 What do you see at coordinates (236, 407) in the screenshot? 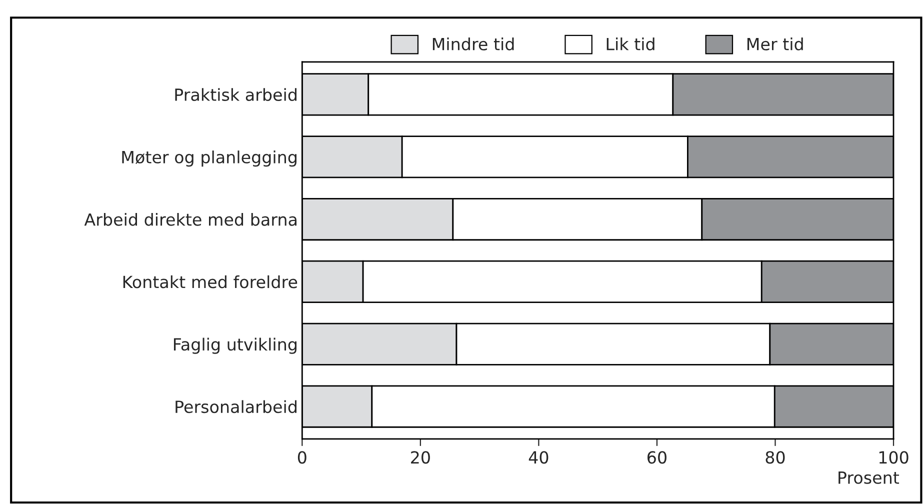
I see `y-tick-label: Personalarbeid` at bounding box center [236, 407].